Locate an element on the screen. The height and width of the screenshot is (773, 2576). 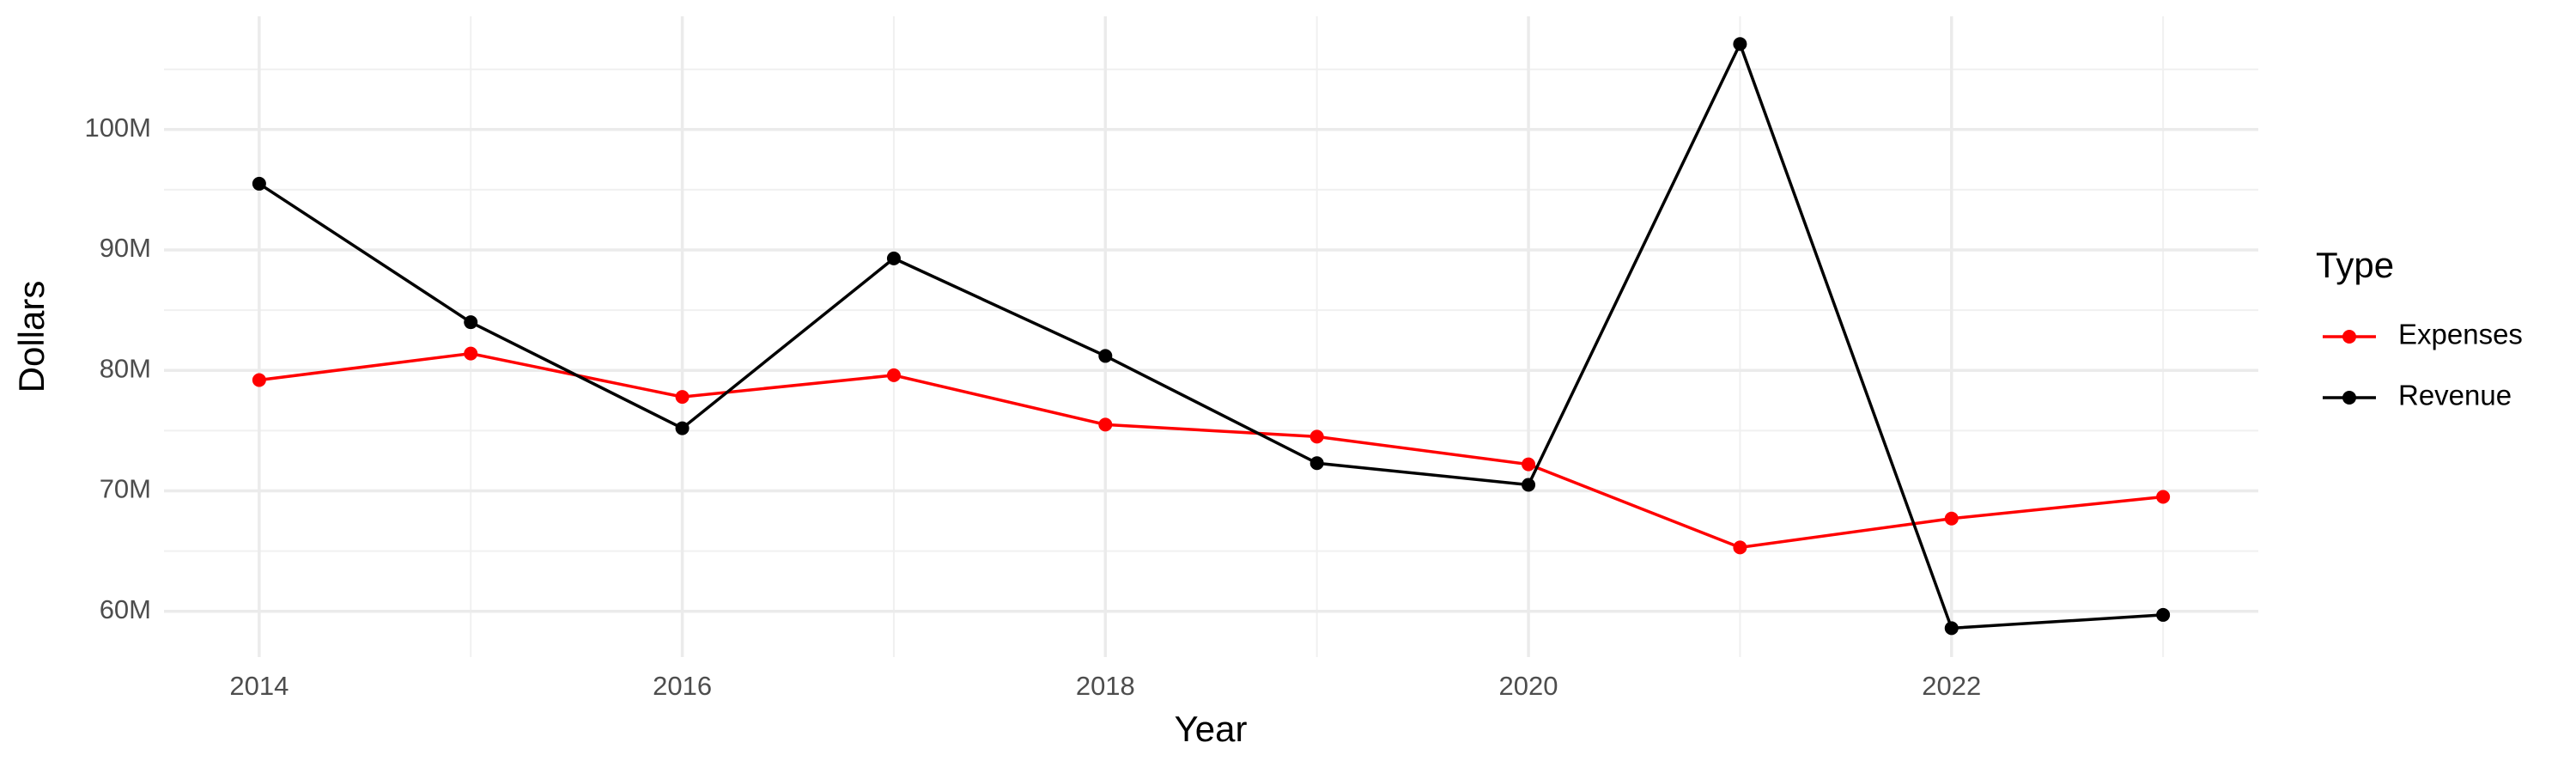
x-tick-label: 2020 is located at coordinates (1528, 686).